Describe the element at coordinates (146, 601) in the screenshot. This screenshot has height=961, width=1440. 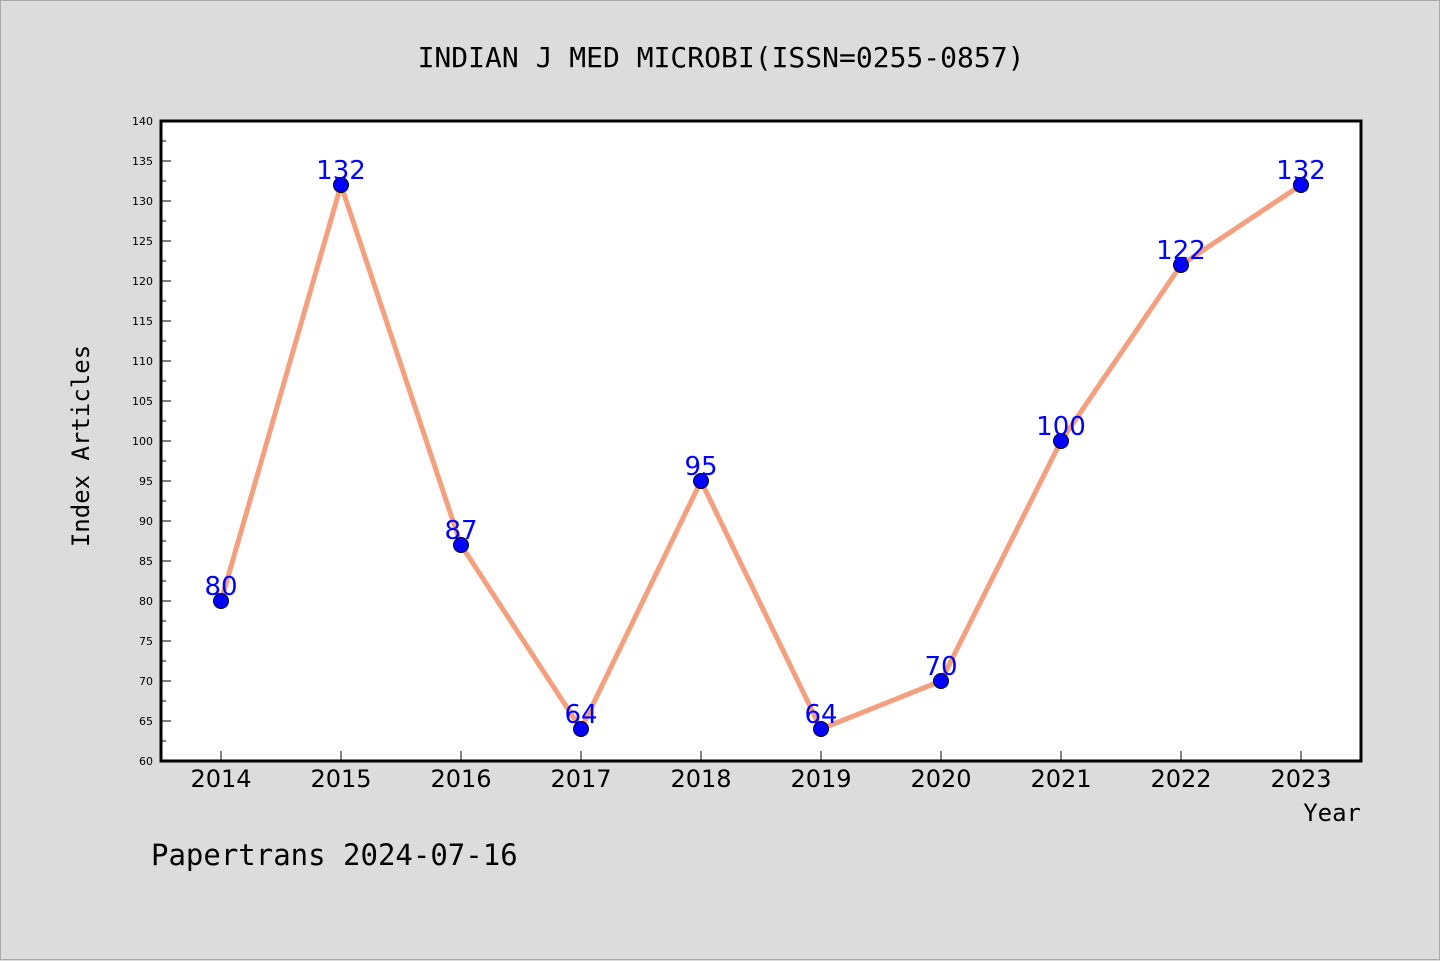
I see `y-tick-label: 80` at that location.